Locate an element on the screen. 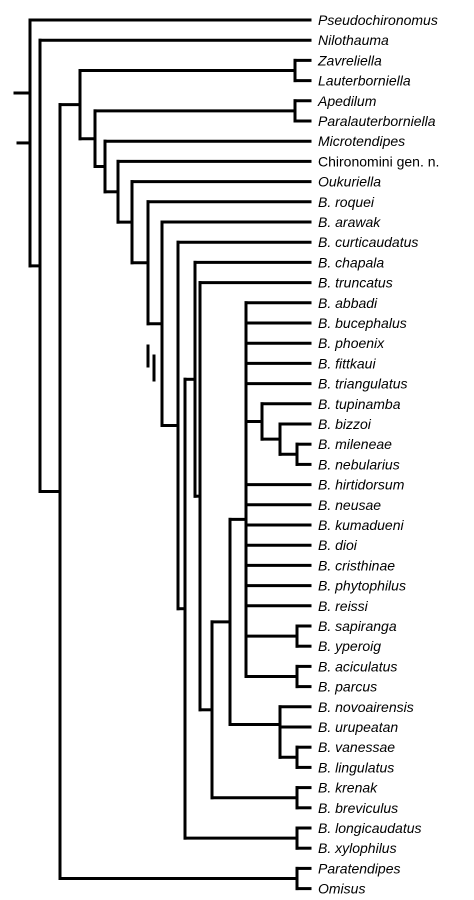 The height and width of the screenshot is (900, 474). taxon-label: B. yperoig is located at coordinates (349, 646).